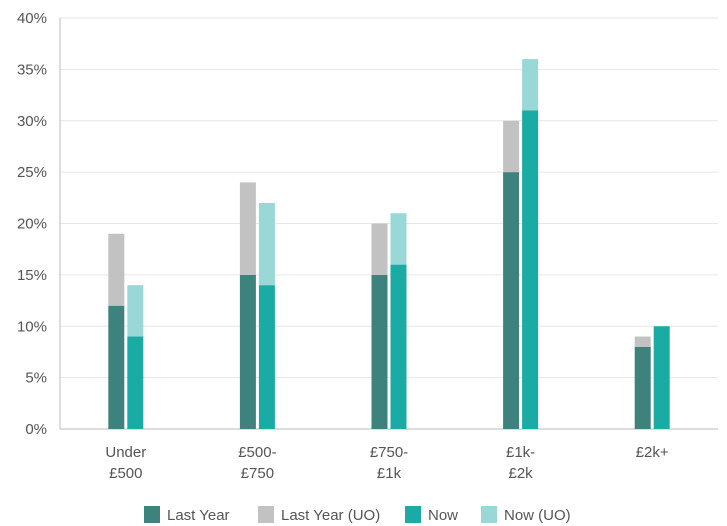  Describe the element at coordinates (389, 452) in the screenshot. I see `x-tick-label: £750-` at that location.